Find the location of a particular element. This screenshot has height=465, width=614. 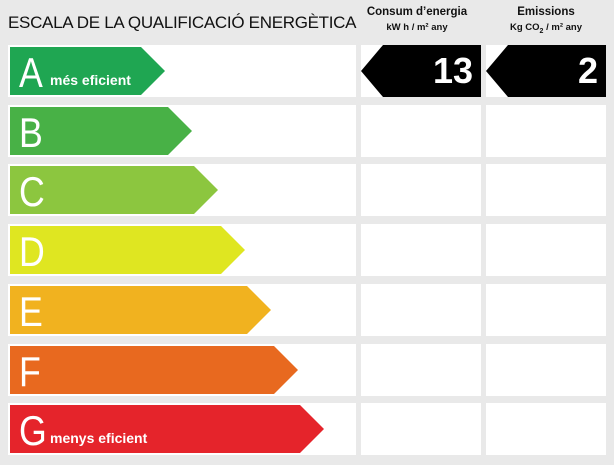

emissions-unit: Kg CO2 / m² any is located at coordinates (545, 28).